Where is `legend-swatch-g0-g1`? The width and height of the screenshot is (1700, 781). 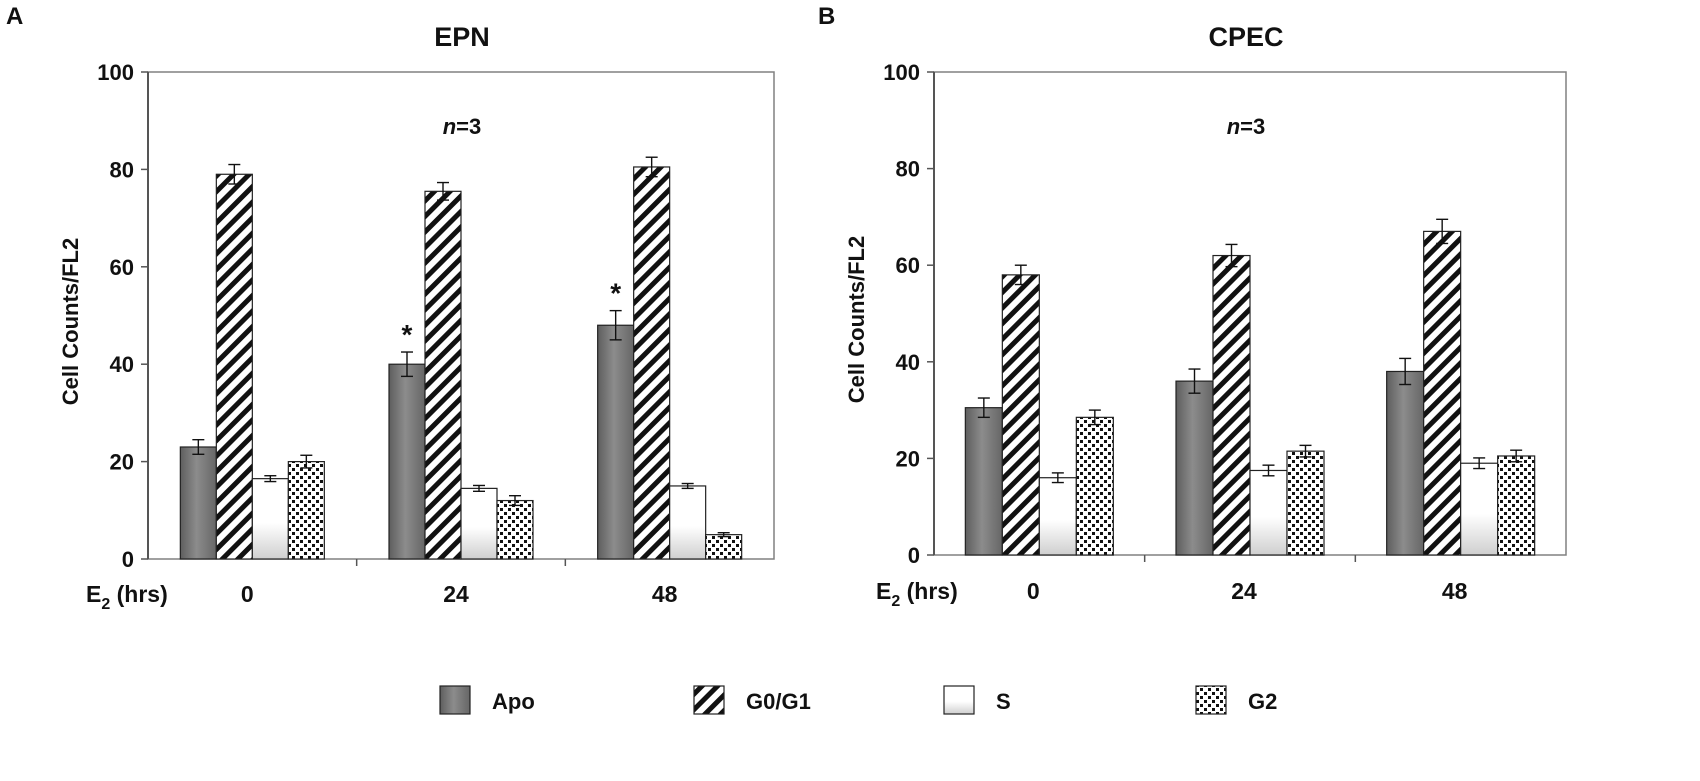
legend-swatch-g0-g1 is located at coordinates (709, 700).